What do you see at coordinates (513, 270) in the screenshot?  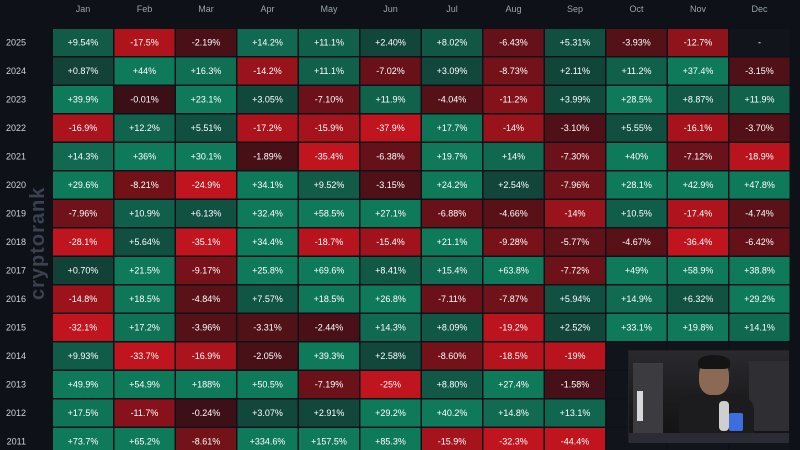 I see `heatmap-cell-2017-aug: +63.8%` at bounding box center [513, 270].